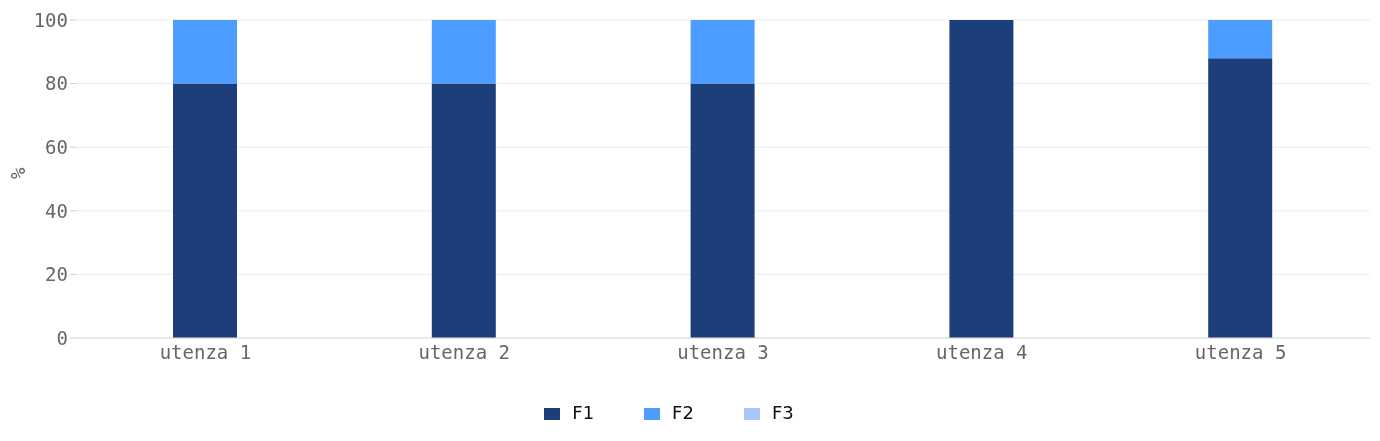 The image size is (1380, 441). Describe the element at coordinates (583, 412) in the screenshot. I see `legend-label: F1` at that location.